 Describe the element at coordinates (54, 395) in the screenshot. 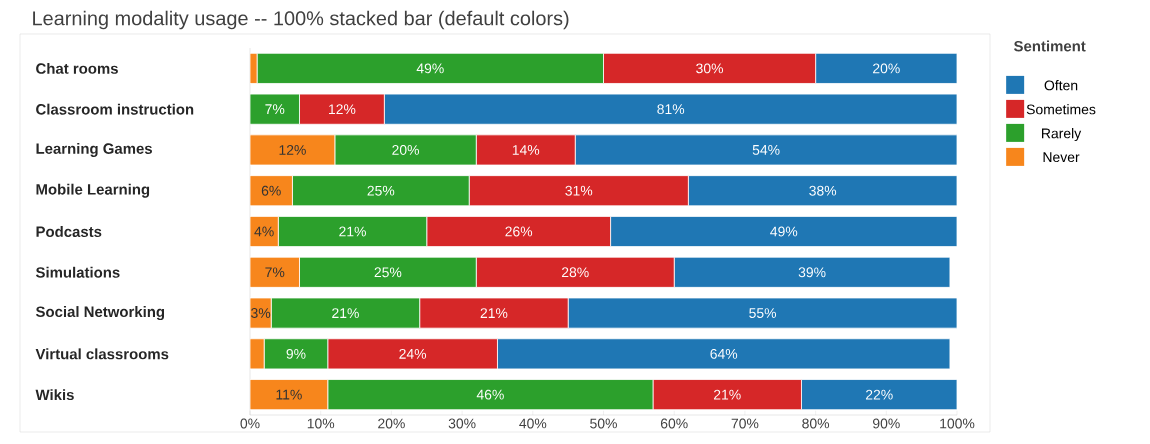

I see `y-tick-label: Wikis` at that location.